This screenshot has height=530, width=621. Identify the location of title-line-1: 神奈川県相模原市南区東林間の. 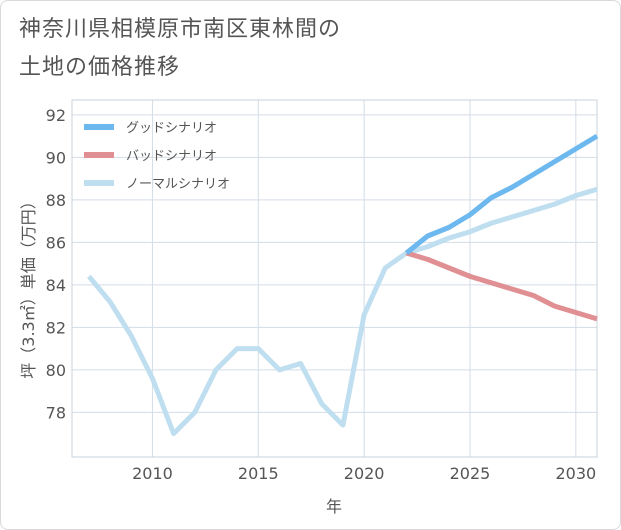
(180, 29).